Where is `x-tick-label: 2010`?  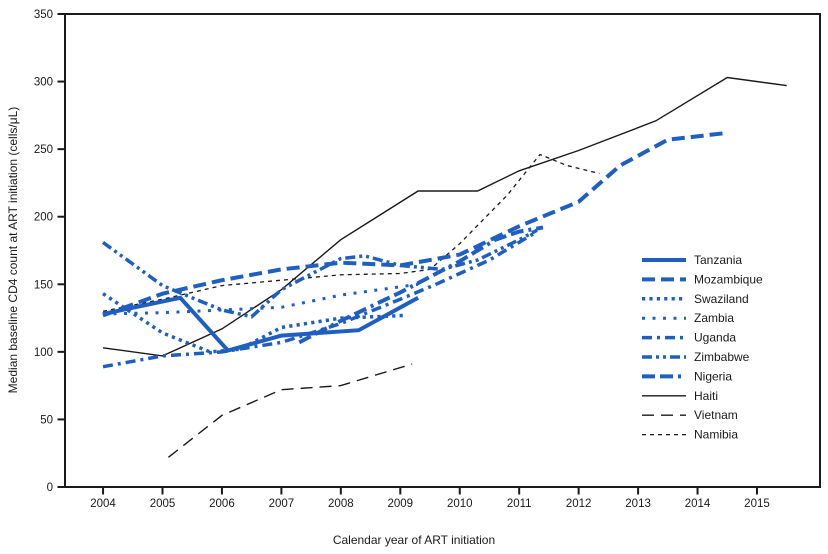
x-tick-label: 2010 is located at coordinates (460, 504).